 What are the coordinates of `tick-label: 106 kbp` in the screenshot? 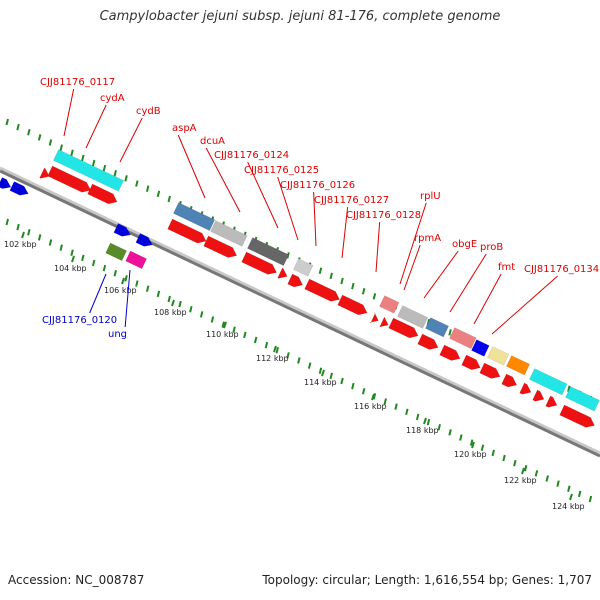 It's located at (120, 290).